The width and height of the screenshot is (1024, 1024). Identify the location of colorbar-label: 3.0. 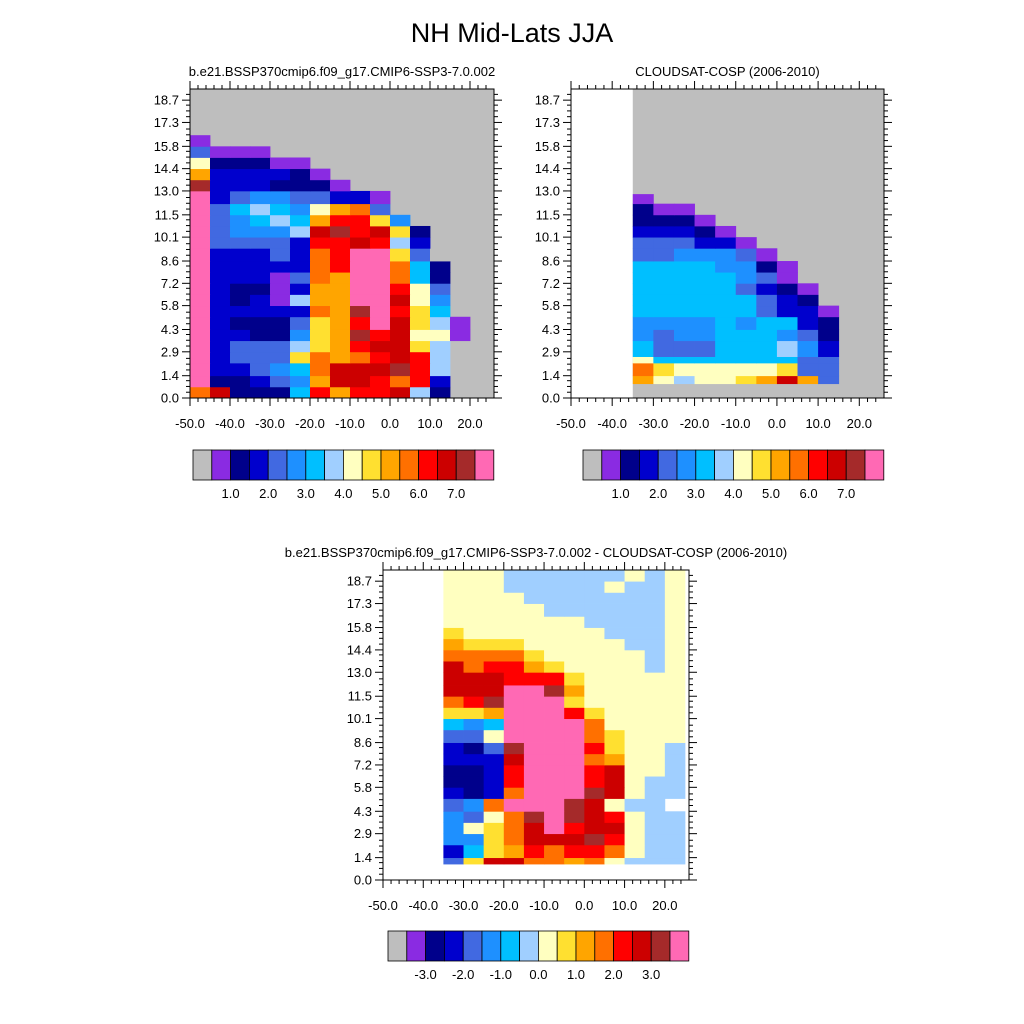
(651, 974).